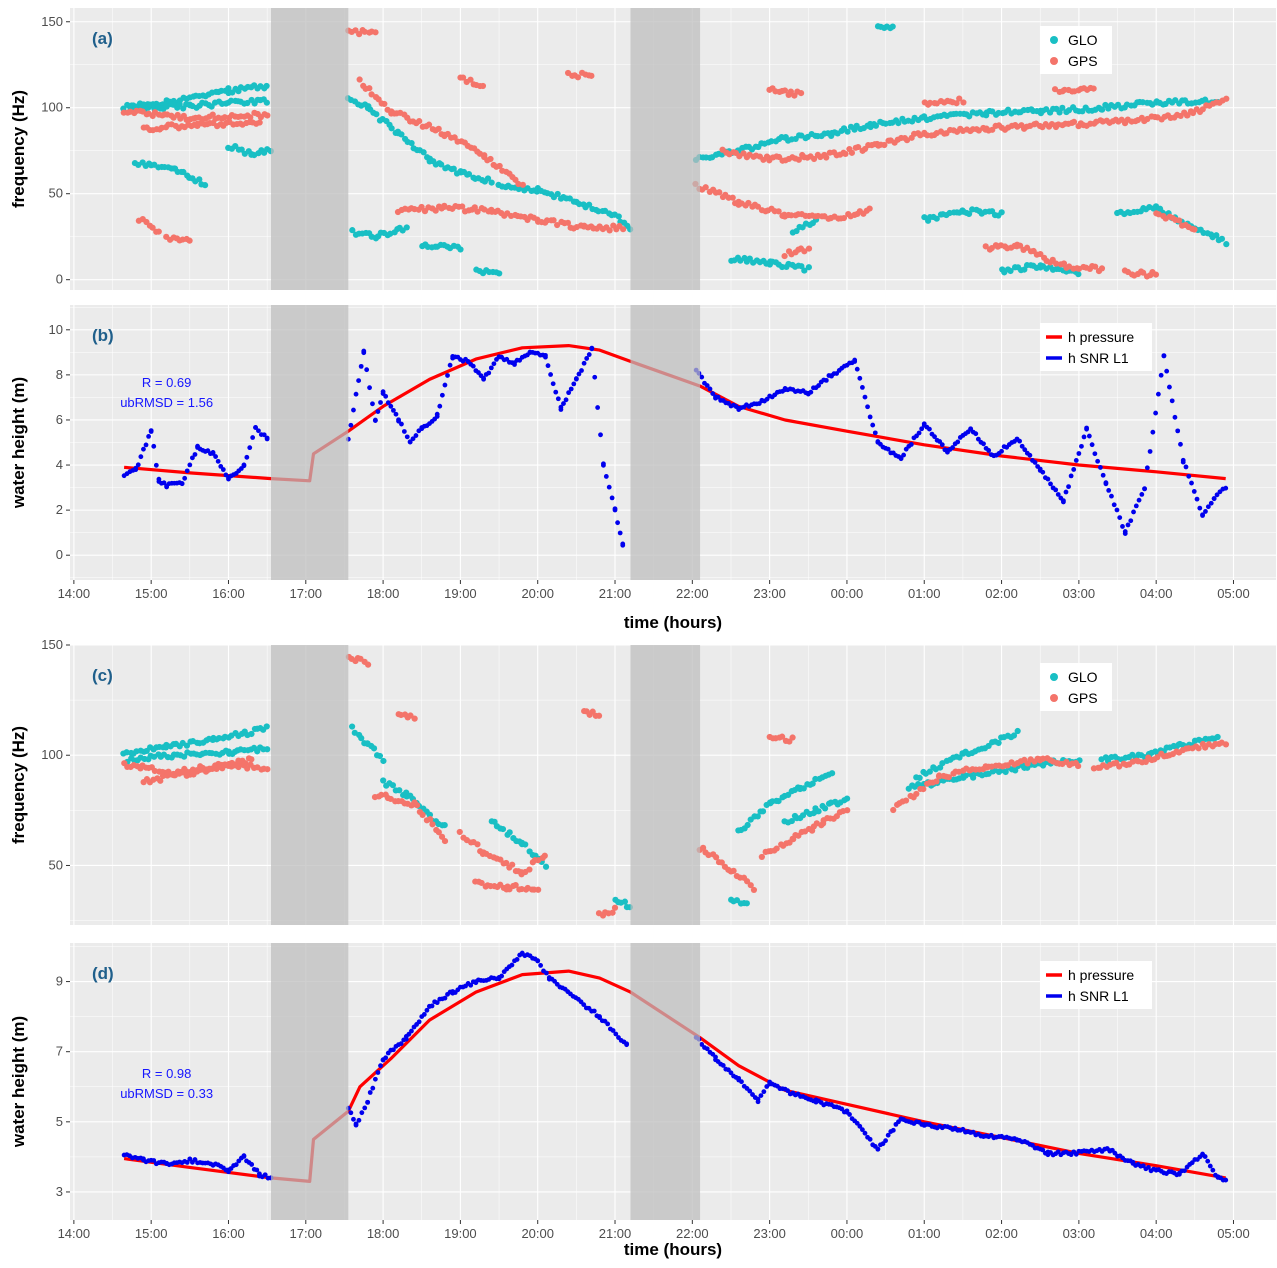  I want to click on legend-box, so click(1096, 347).